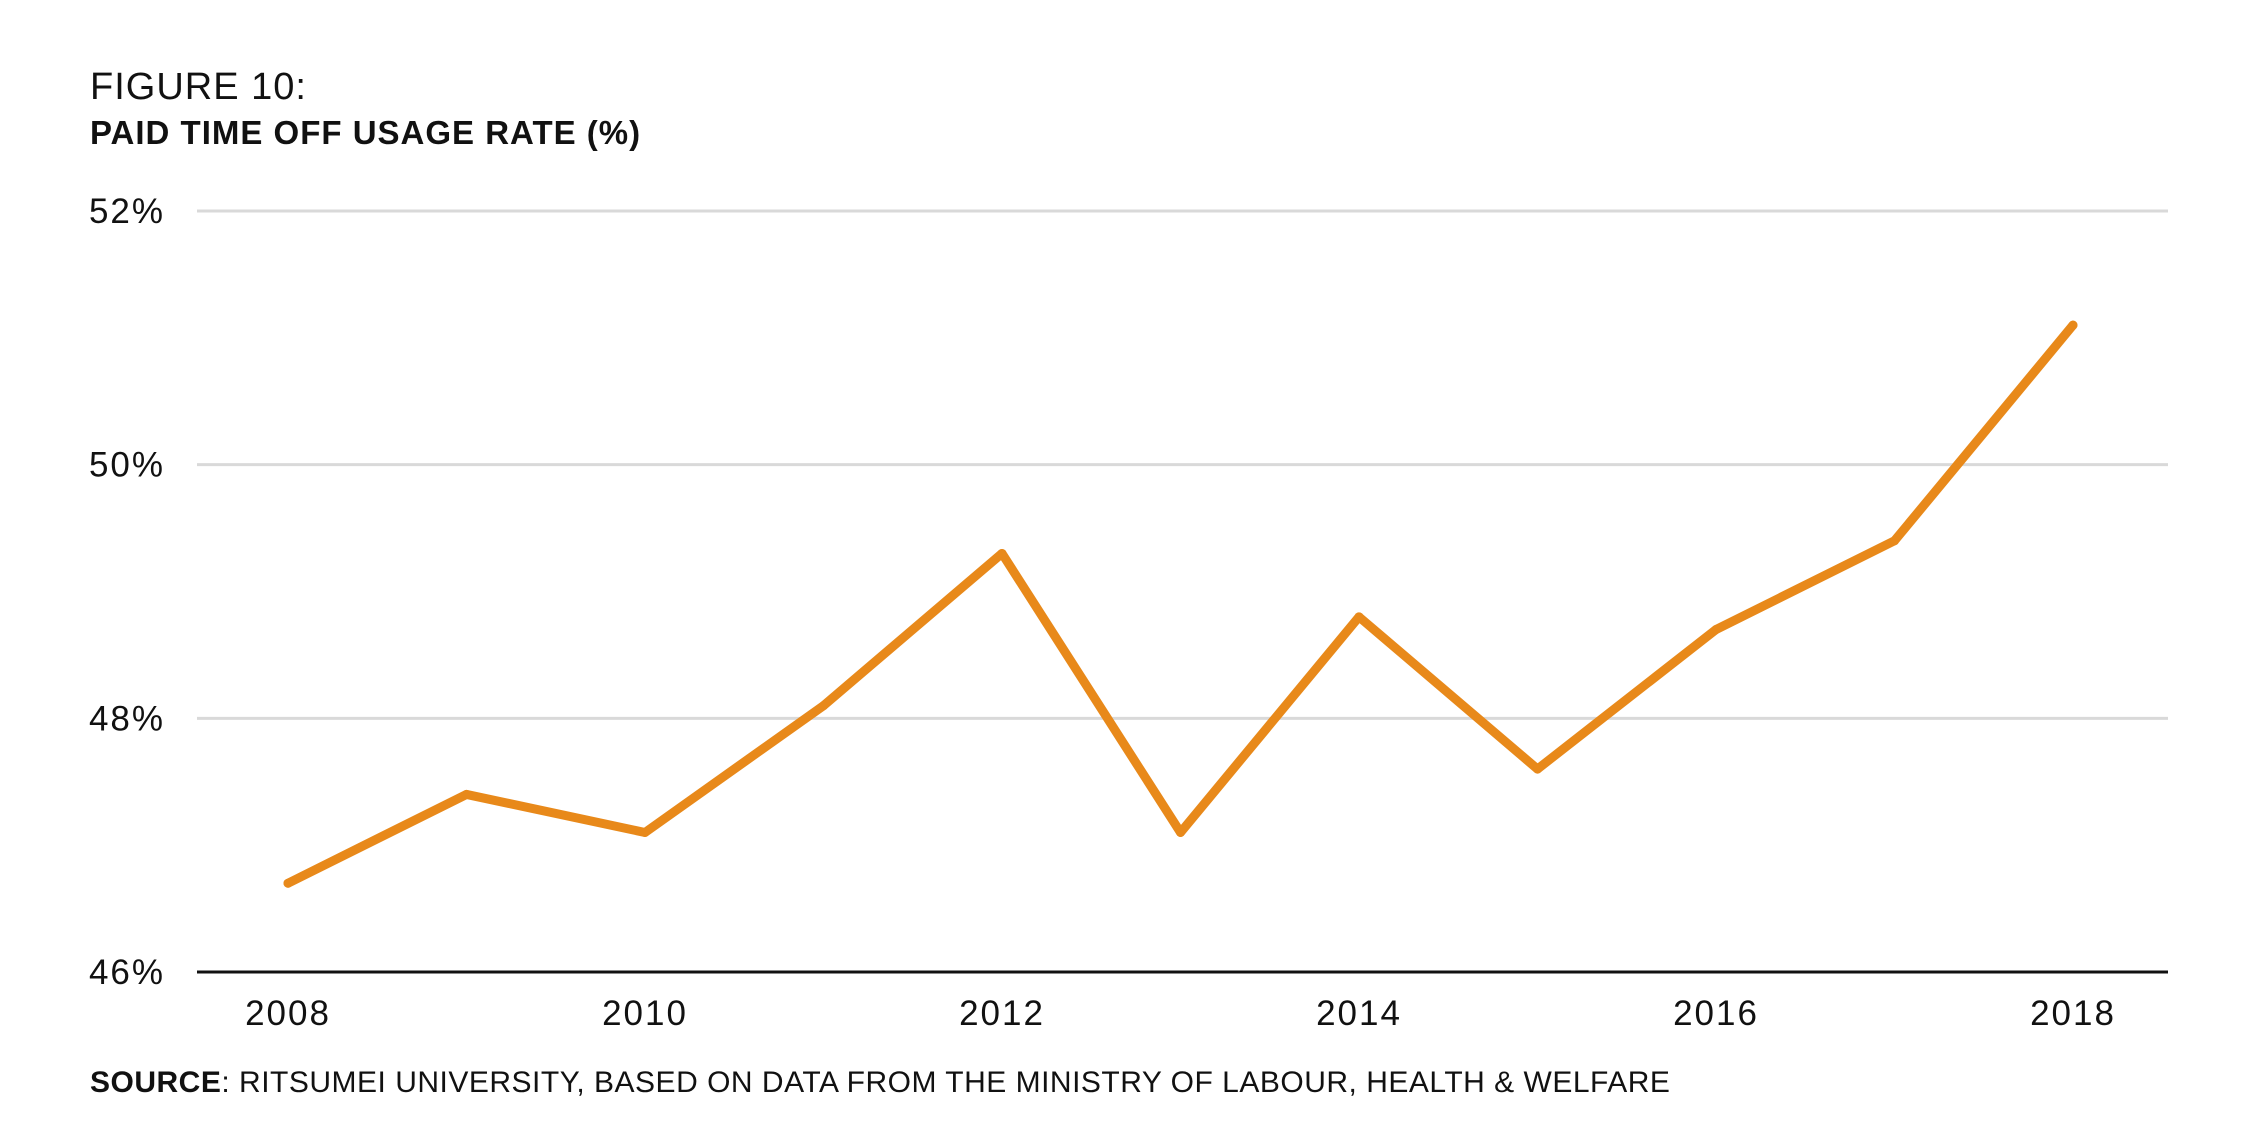 This screenshot has width=2248, height=1129. Describe the element at coordinates (127, 211) in the screenshot. I see `y-tick-label: 52%` at that location.